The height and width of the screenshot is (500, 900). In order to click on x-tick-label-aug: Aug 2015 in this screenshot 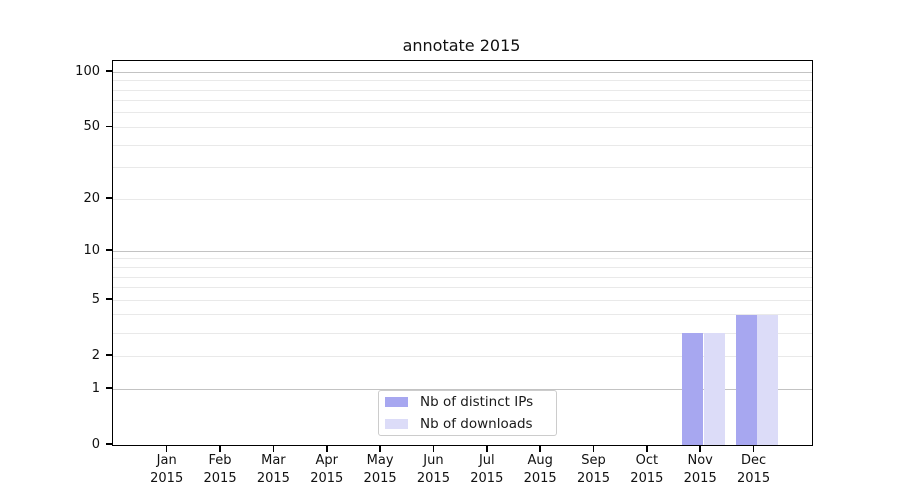, I will do `click(540, 470)`.